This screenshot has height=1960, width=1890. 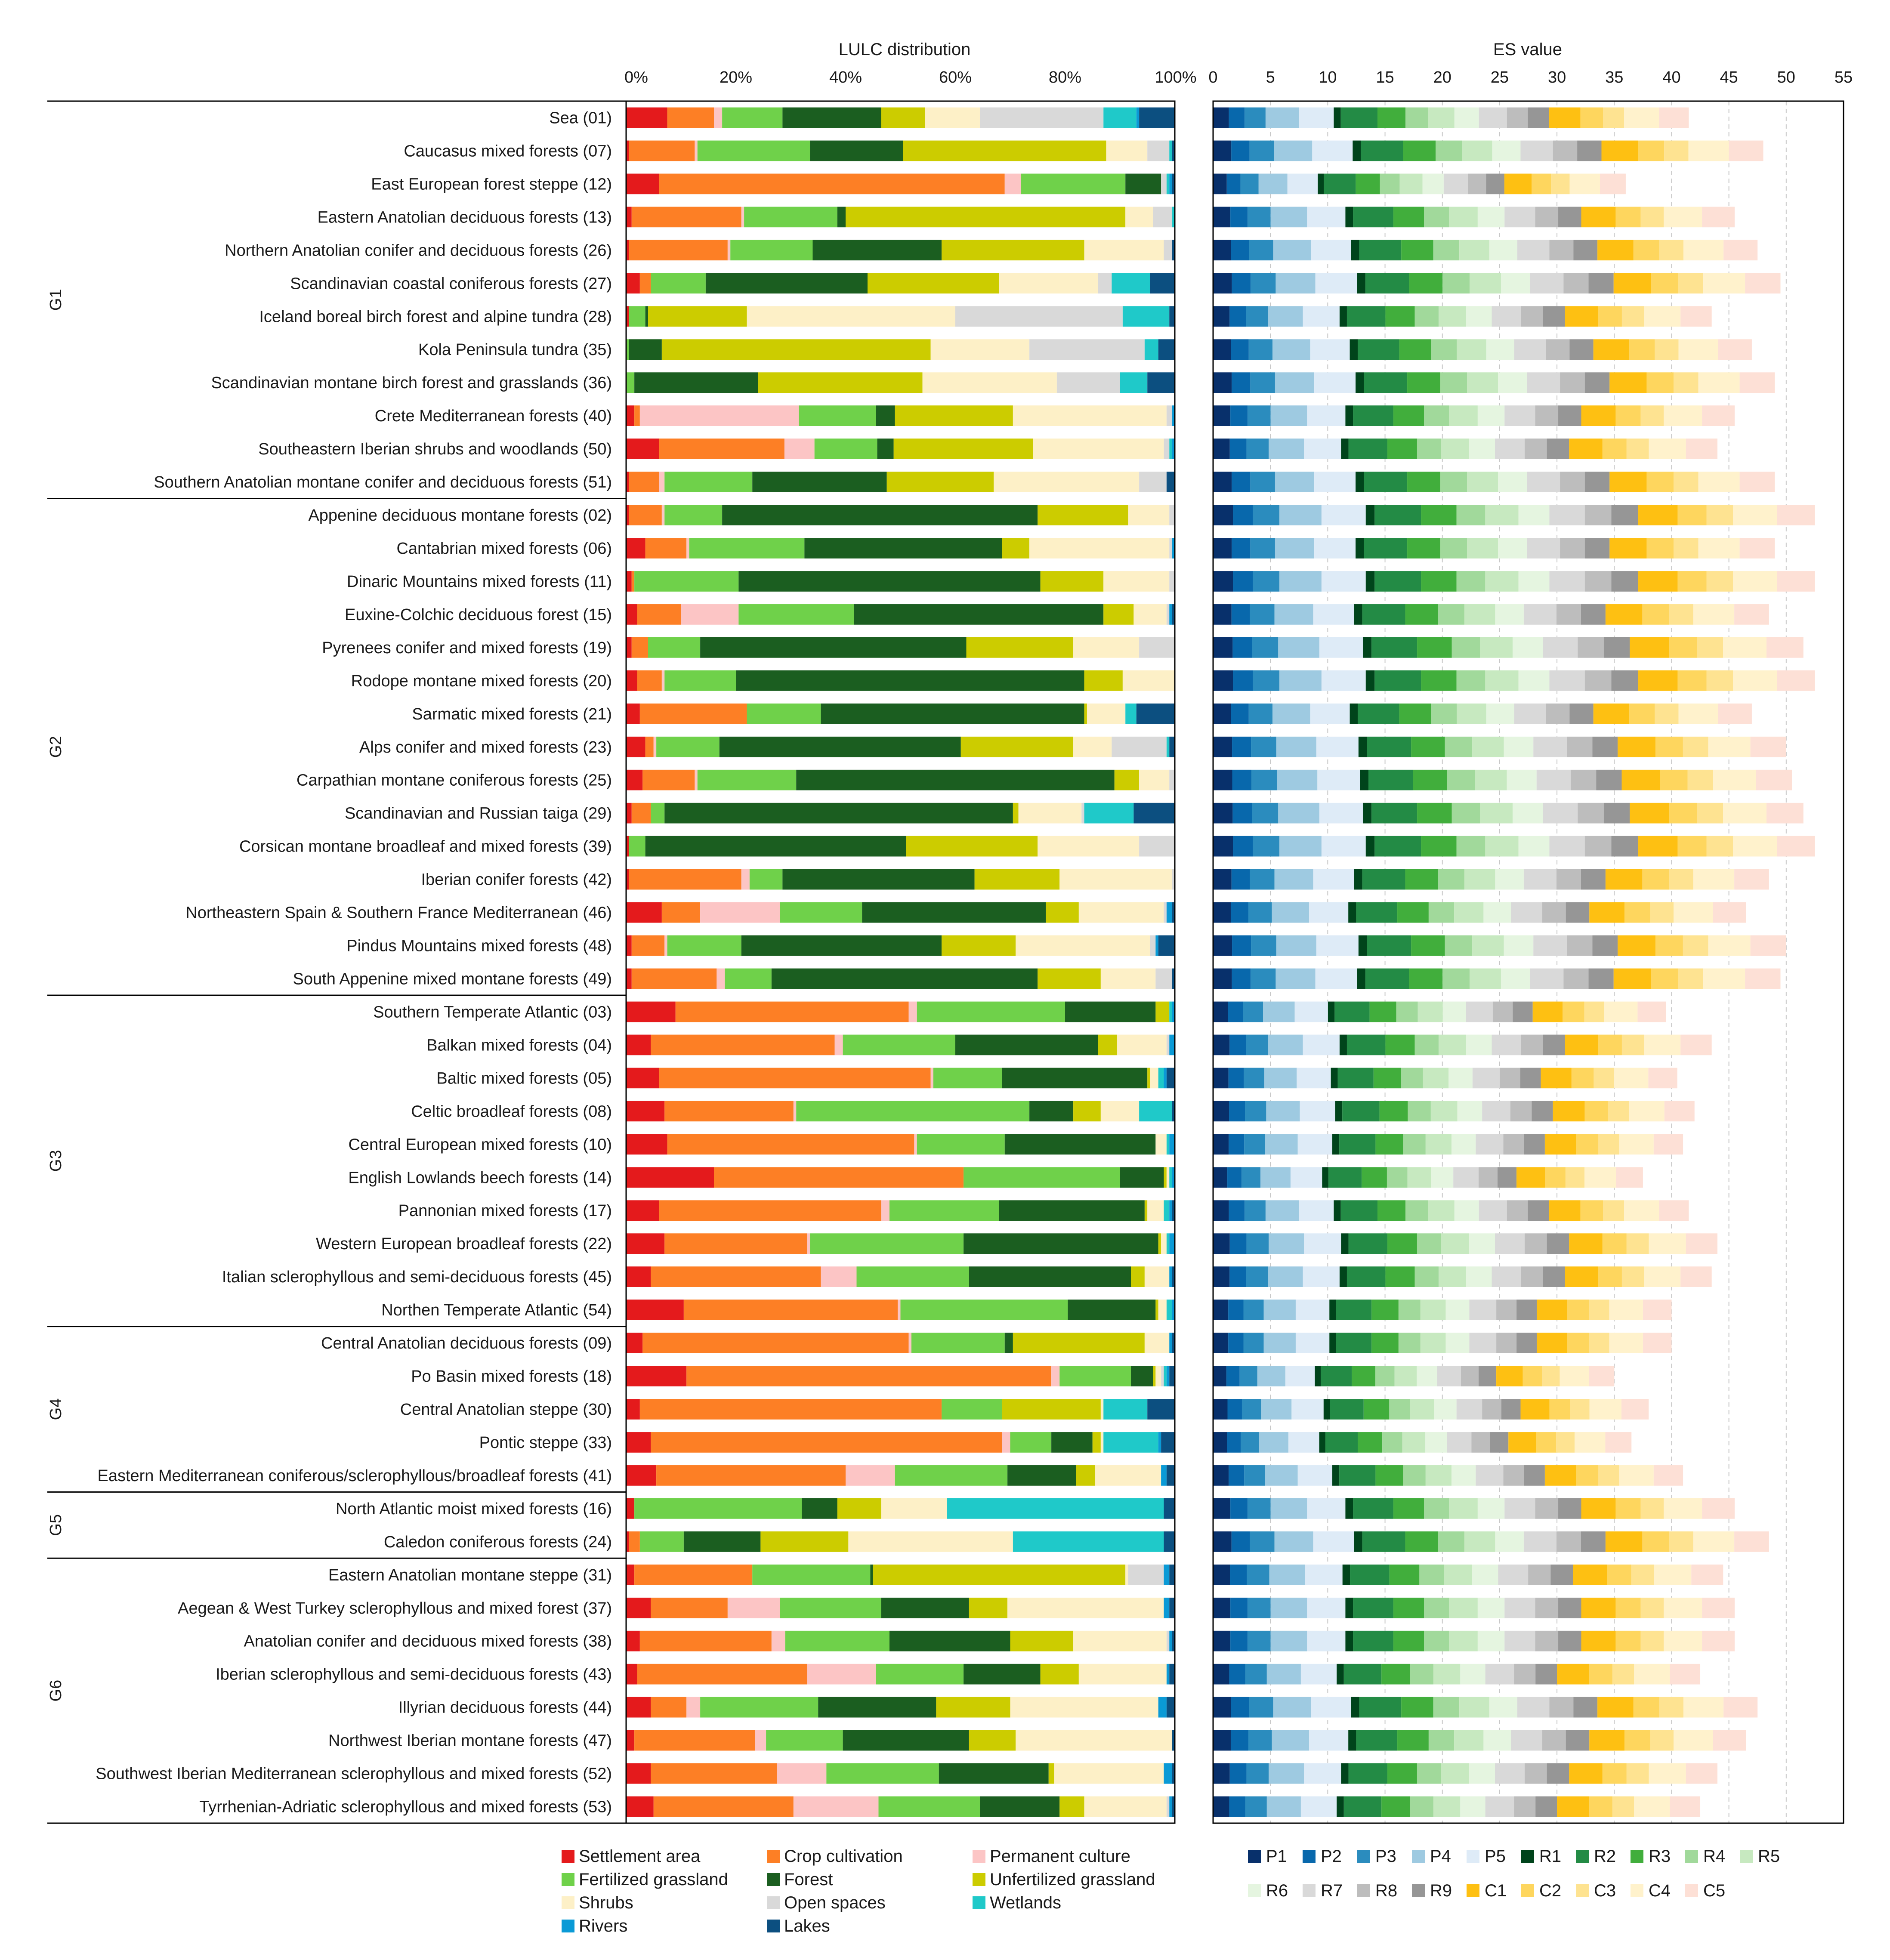 What do you see at coordinates (1328, 77) in the screenshot?
I see `es-x-tick-label: 10` at bounding box center [1328, 77].